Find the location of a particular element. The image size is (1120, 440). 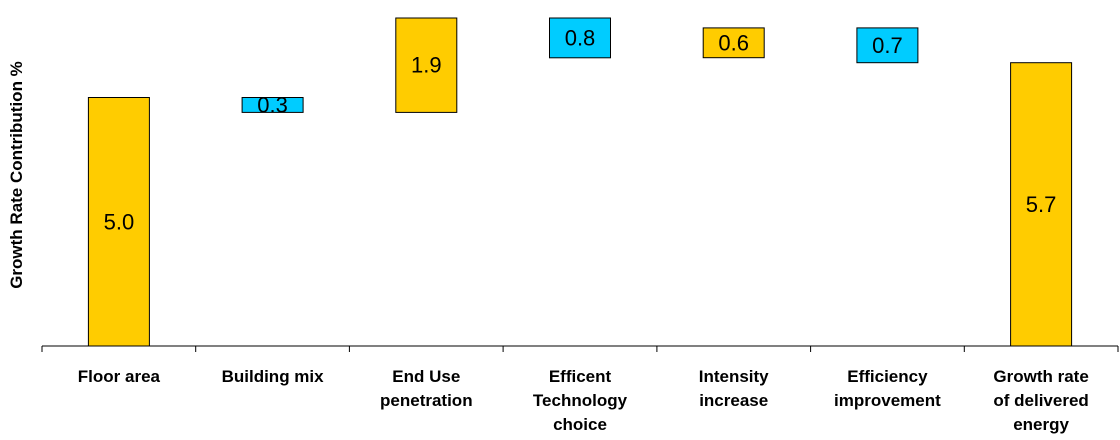

data-label: 5.0 is located at coordinates (119, 221).